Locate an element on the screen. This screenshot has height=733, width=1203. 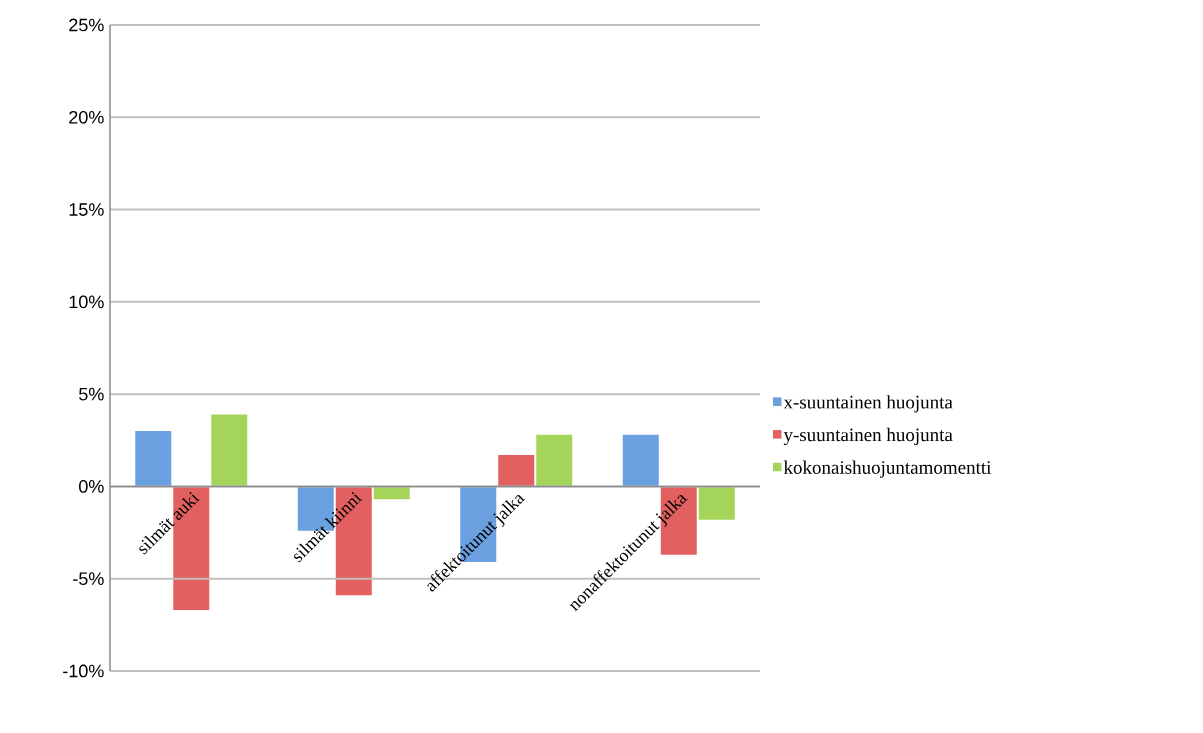
legend-label: kokonaishuojuntamomentti is located at coordinates (887, 469).